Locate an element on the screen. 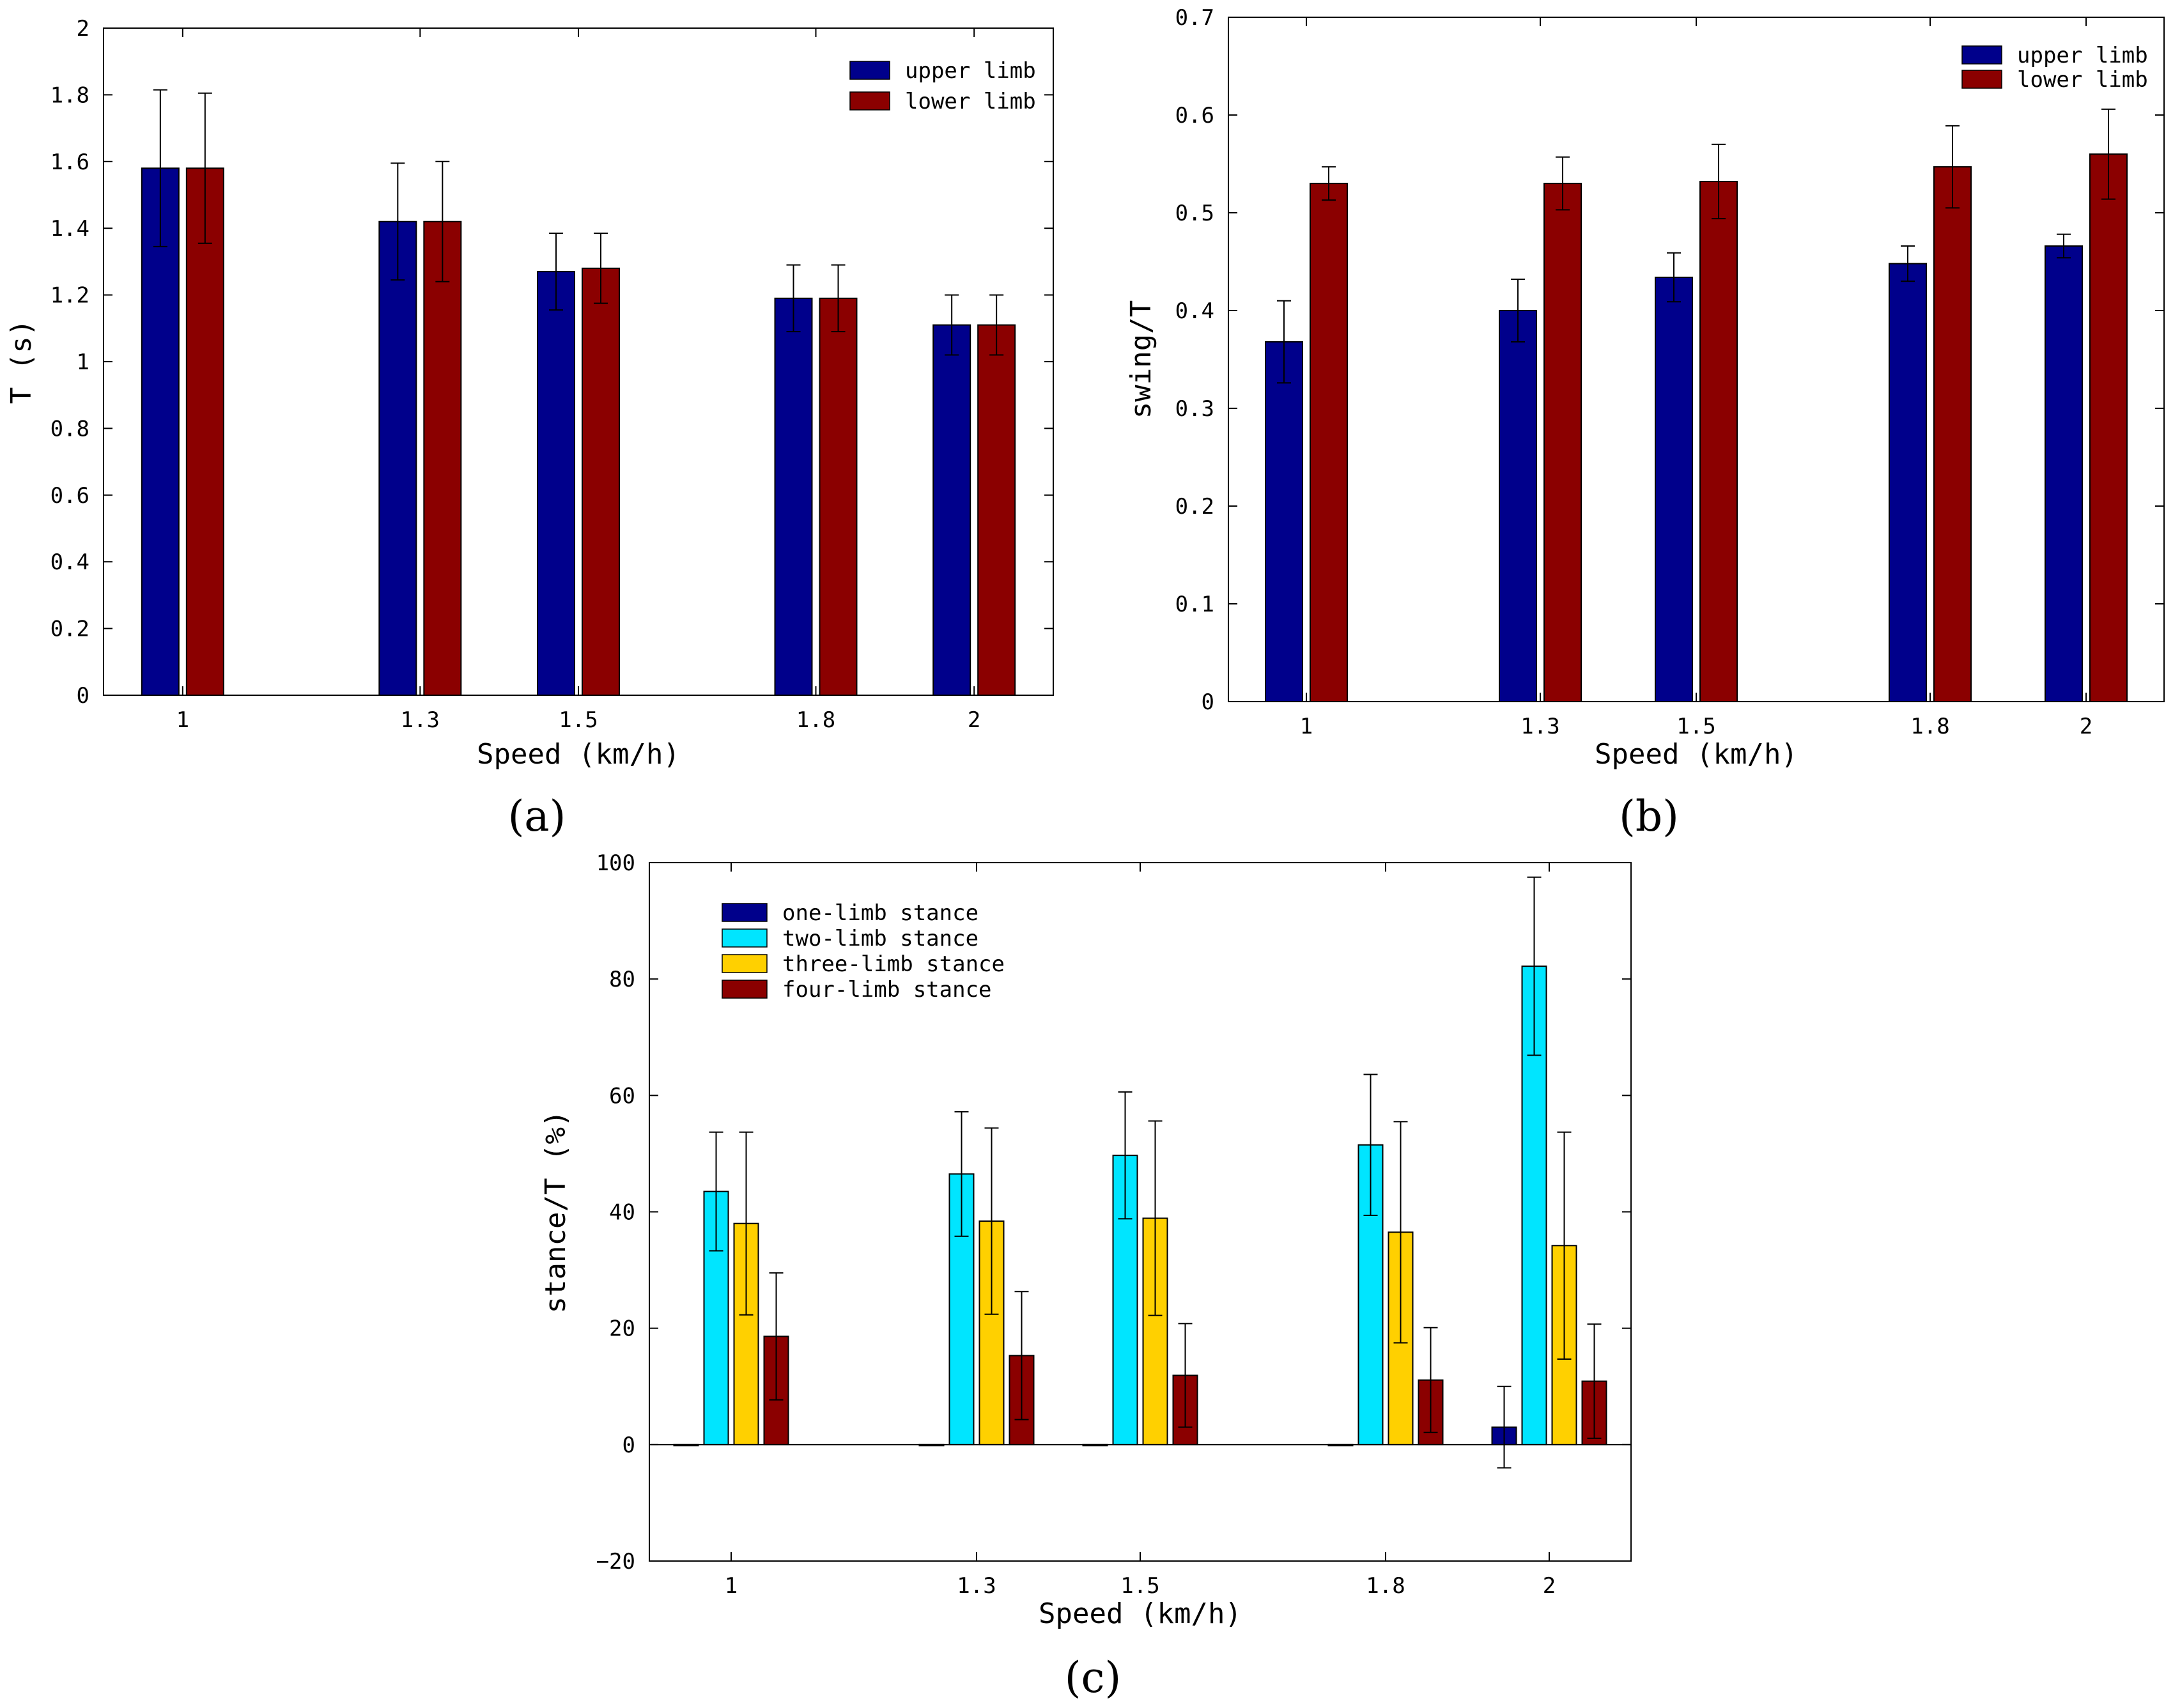 Image resolution: width=2173 pixels, height=1708 pixels. y-axis-label: stance/T (%) is located at coordinates (555, 1212).